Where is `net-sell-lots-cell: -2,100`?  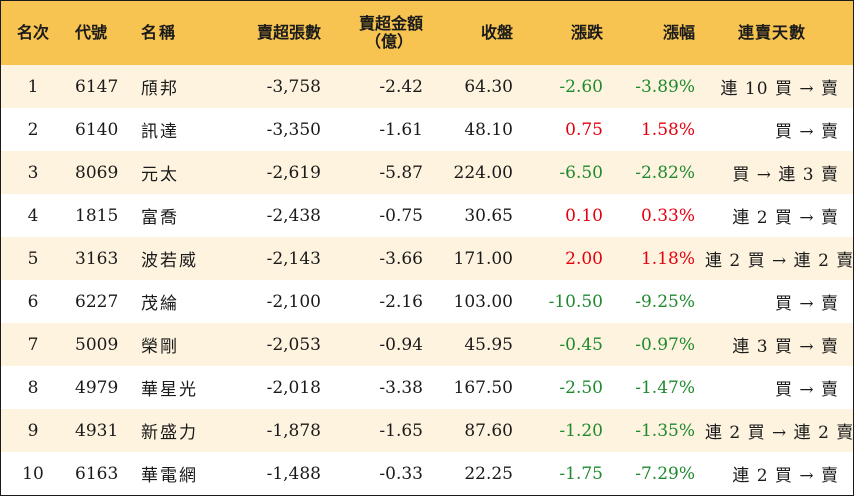
net-sell-lots-cell: -2,100 is located at coordinates (293, 301).